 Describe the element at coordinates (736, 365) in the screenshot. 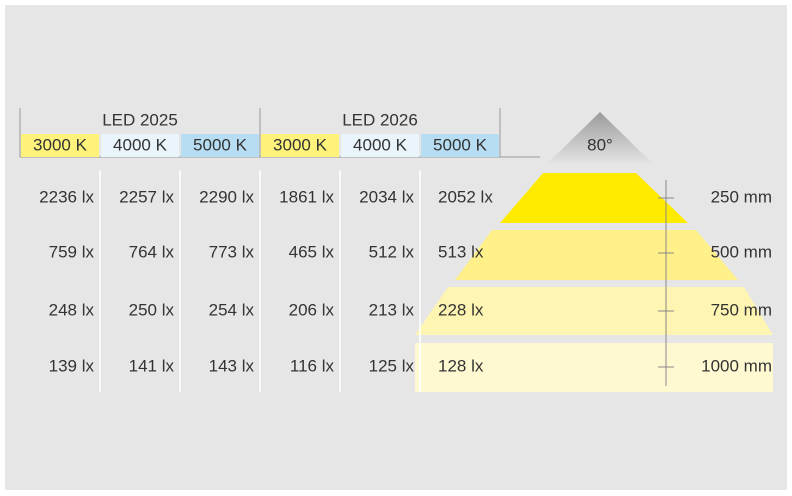

I see `distance-label: 1000 mm` at that location.